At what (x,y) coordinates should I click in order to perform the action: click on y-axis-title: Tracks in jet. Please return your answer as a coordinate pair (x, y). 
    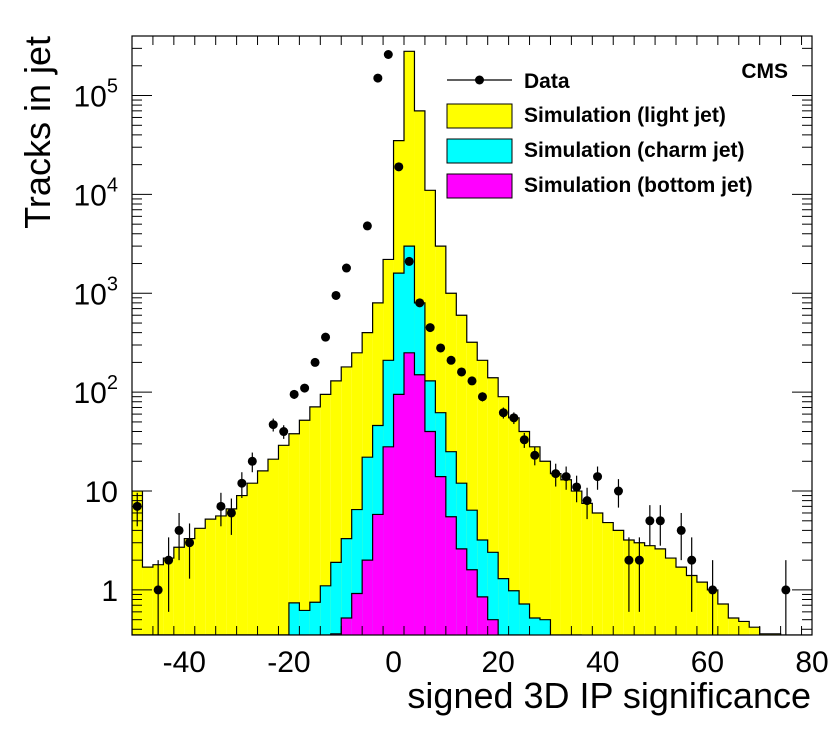
    Looking at the image, I should click on (37, 132).